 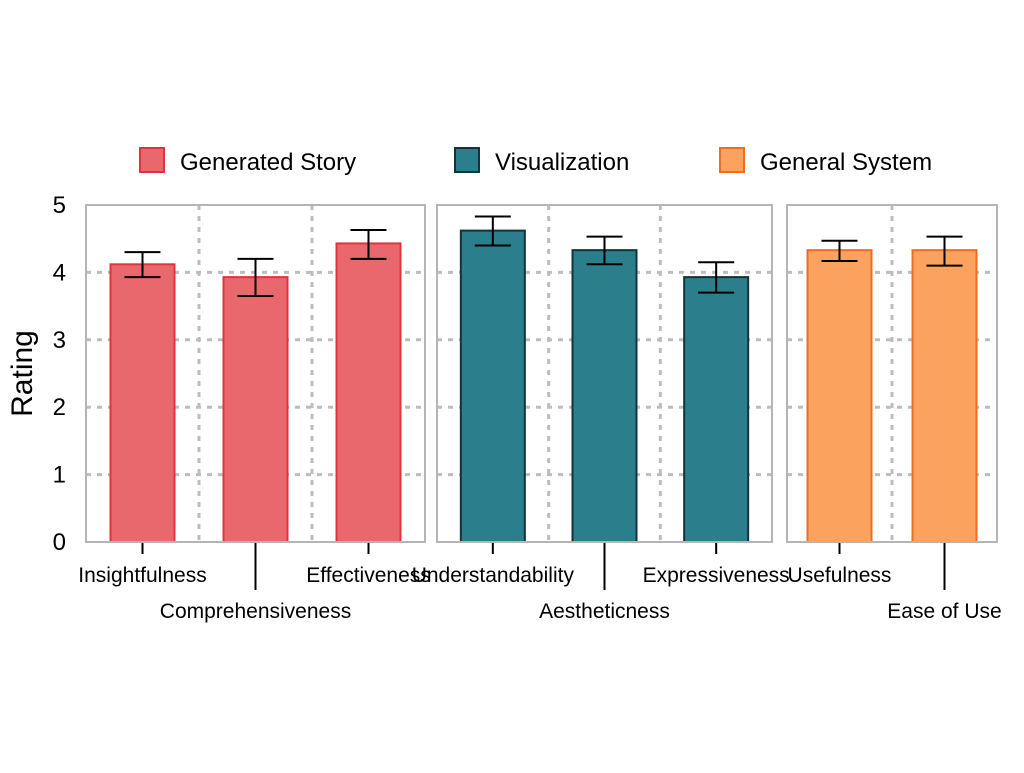 I want to click on x-tick-label-effectiveness: Effectiveness, so click(x=368, y=575).